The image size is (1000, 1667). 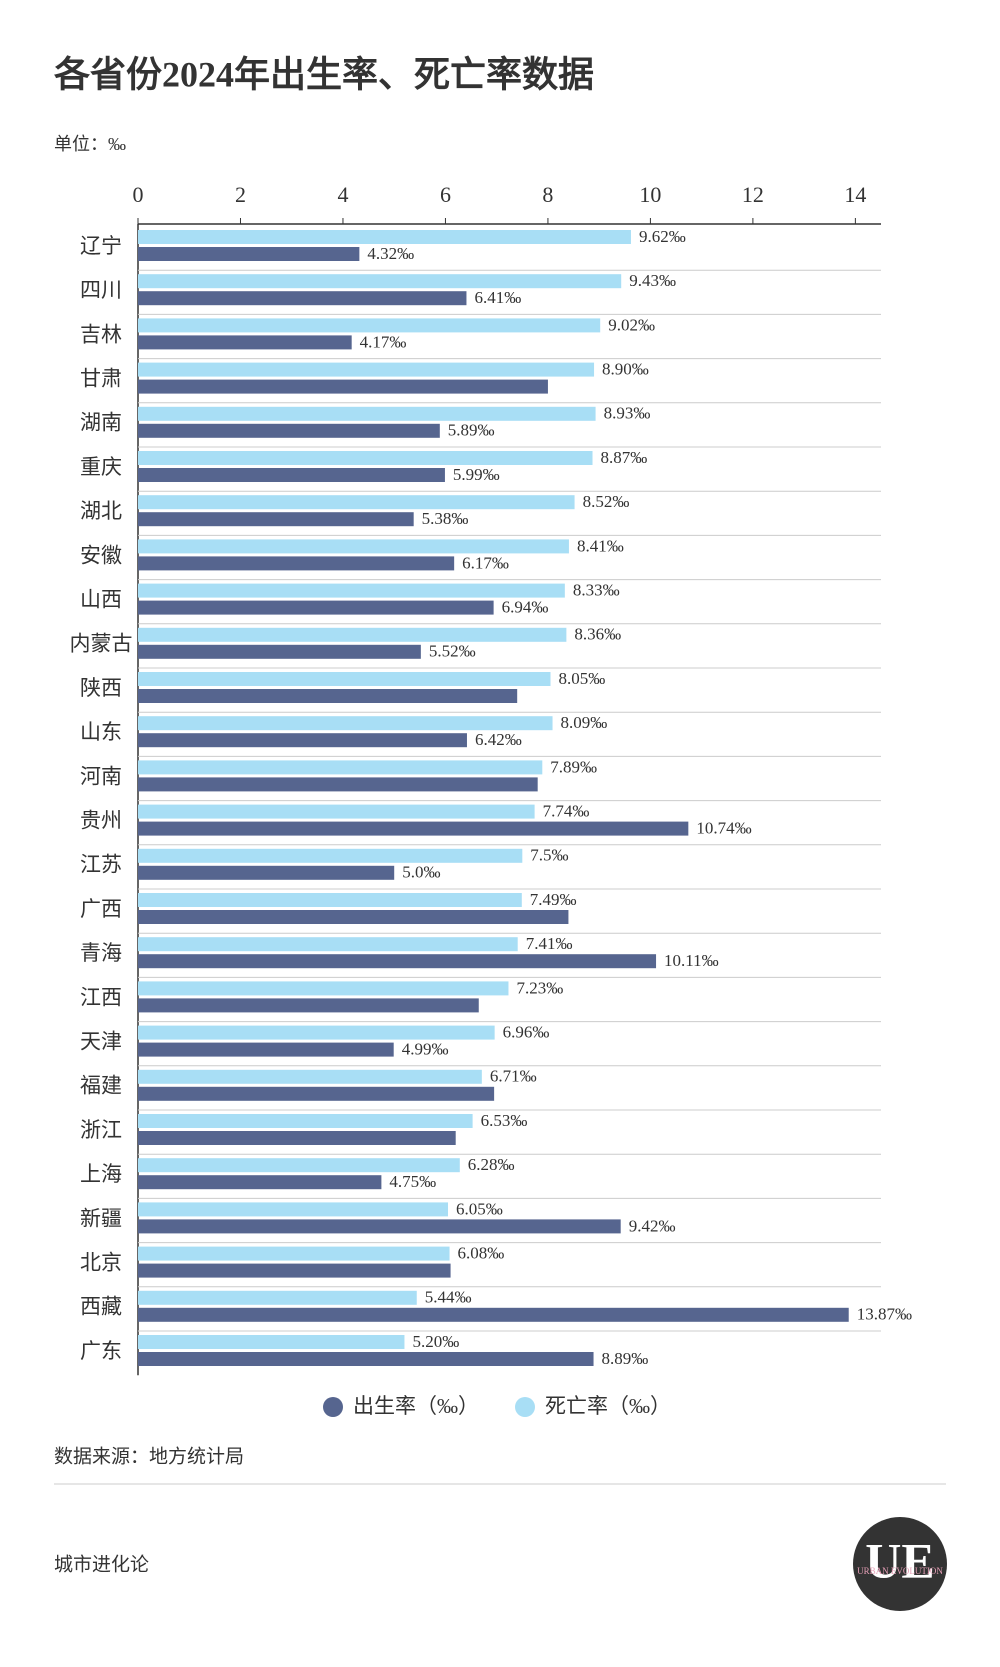 What do you see at coordinates (445, 194) in the screenshot?
I see `x-tick-label: 6` at bounding box center [445, 194].